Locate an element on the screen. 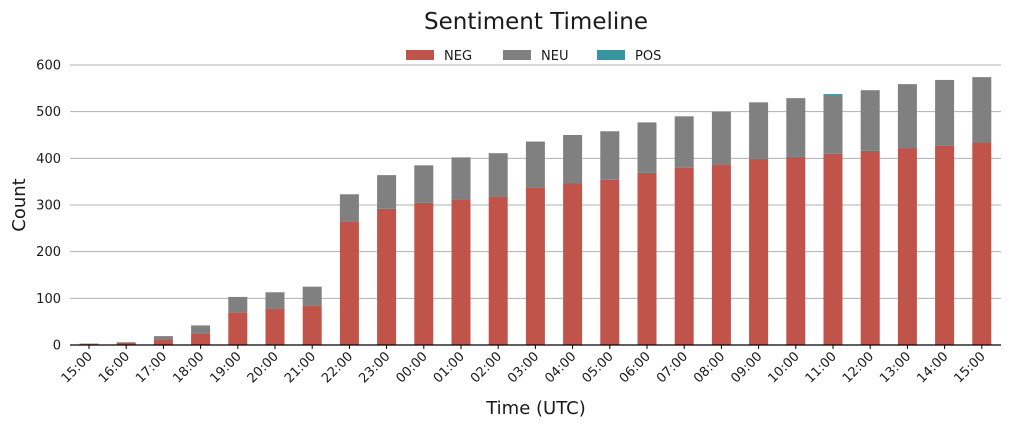 The width and height of the screenshot is (1011, 427). x-tick-label: 05:00 is located at coordinates (598, 367).